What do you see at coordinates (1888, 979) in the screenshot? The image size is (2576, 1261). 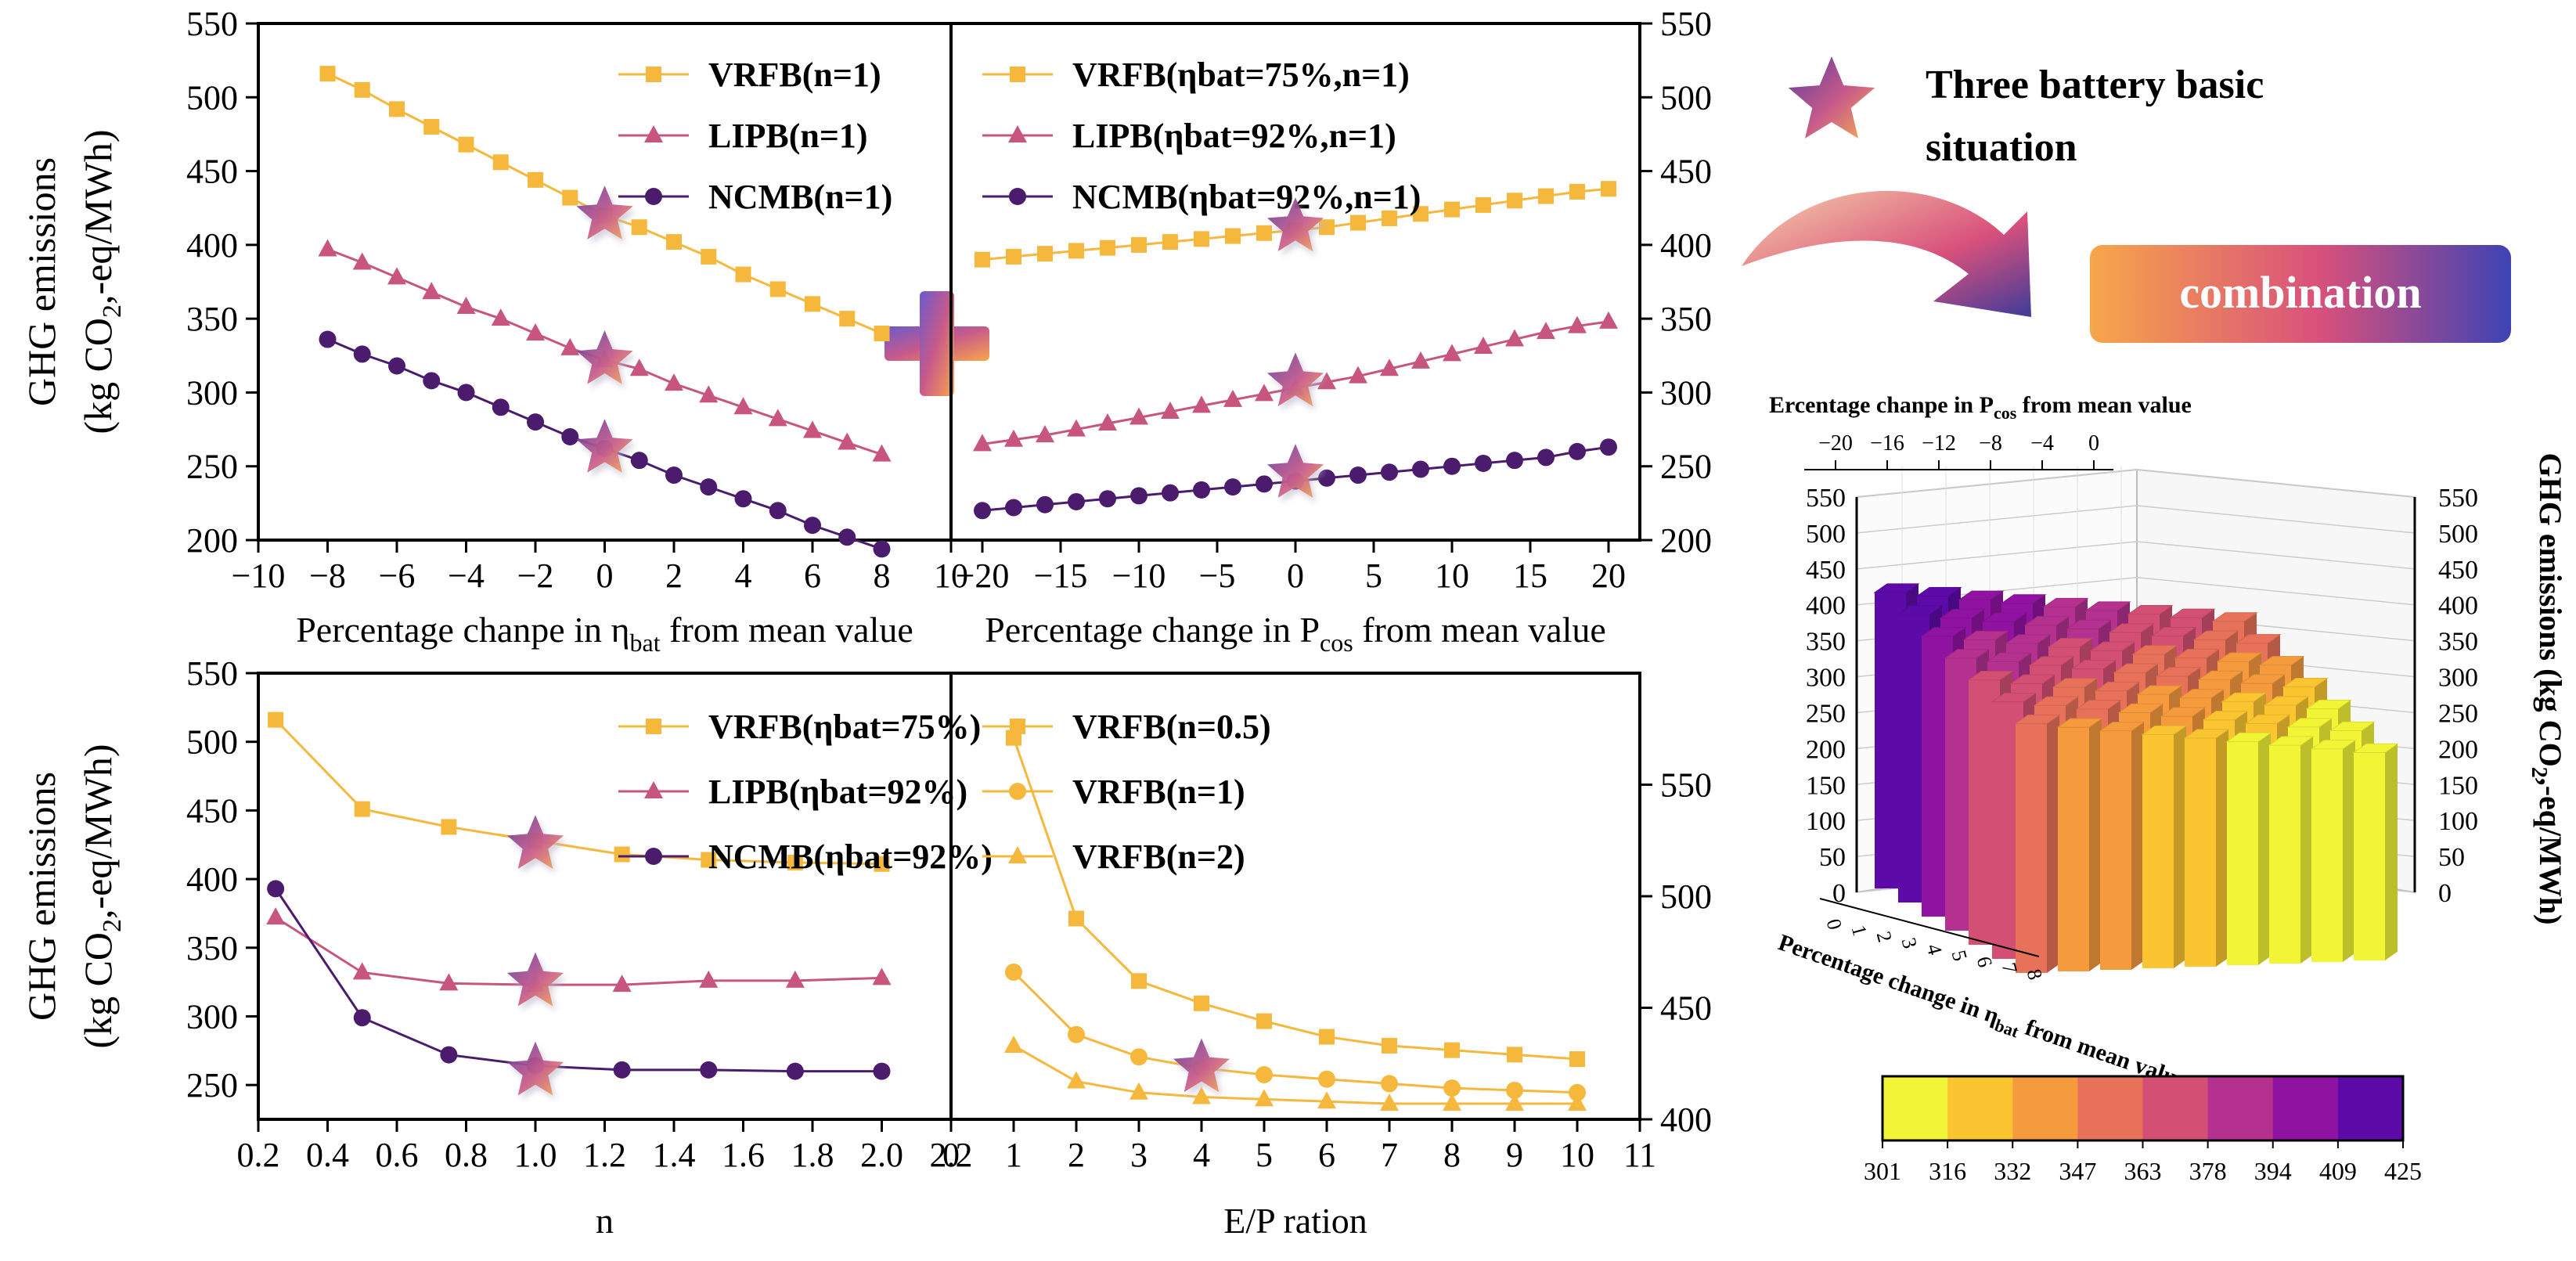 I see `bottom-label-text: Percentage change in η` at bounding box center [1888, 979].